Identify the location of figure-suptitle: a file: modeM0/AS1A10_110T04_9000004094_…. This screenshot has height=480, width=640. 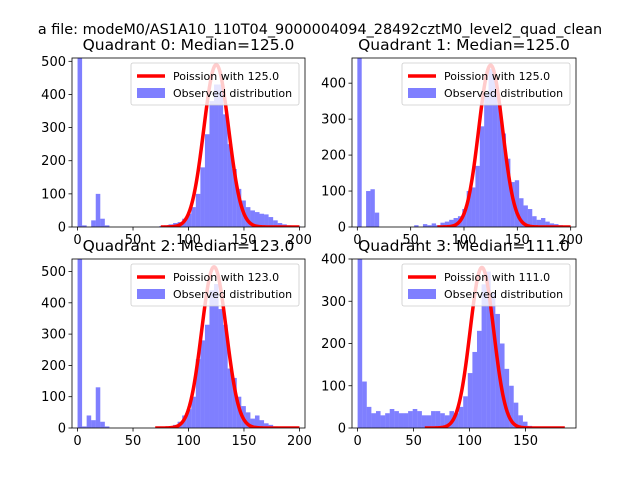
(320, 30).